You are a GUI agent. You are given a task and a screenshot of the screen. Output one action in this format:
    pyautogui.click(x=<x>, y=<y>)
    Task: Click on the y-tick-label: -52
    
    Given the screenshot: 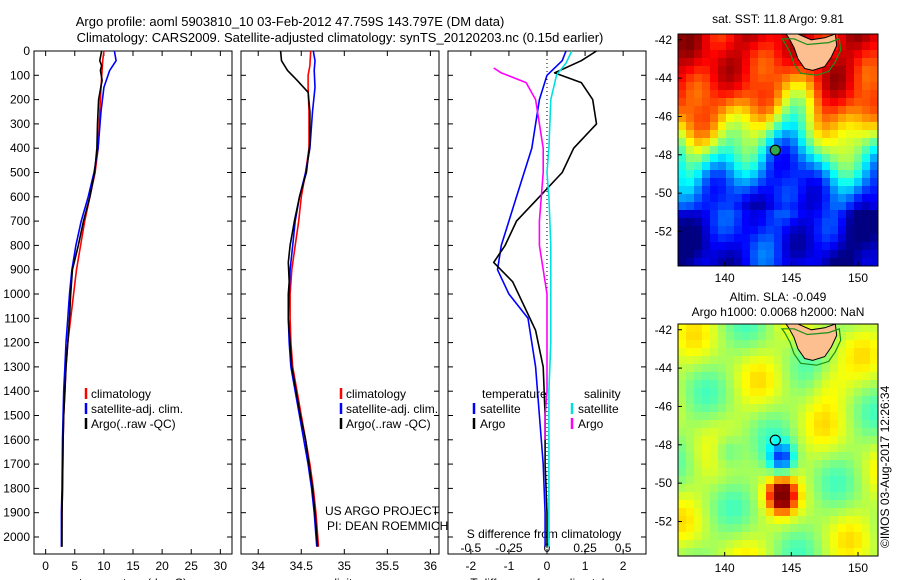 What is the action you would take?
    pyautogui.click(x=664, y=521)
    